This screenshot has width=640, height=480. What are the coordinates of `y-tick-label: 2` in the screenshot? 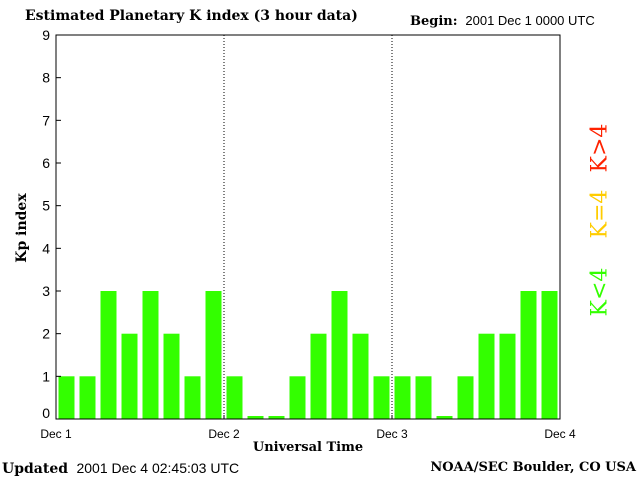 It's located at (46, 334).